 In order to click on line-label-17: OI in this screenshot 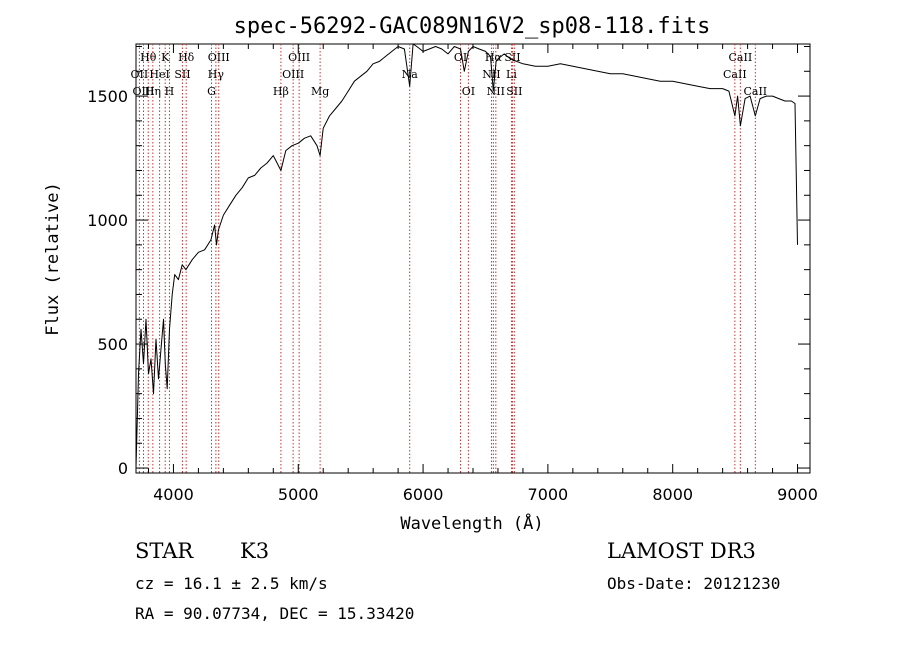, I will do `click(460, 57)`.